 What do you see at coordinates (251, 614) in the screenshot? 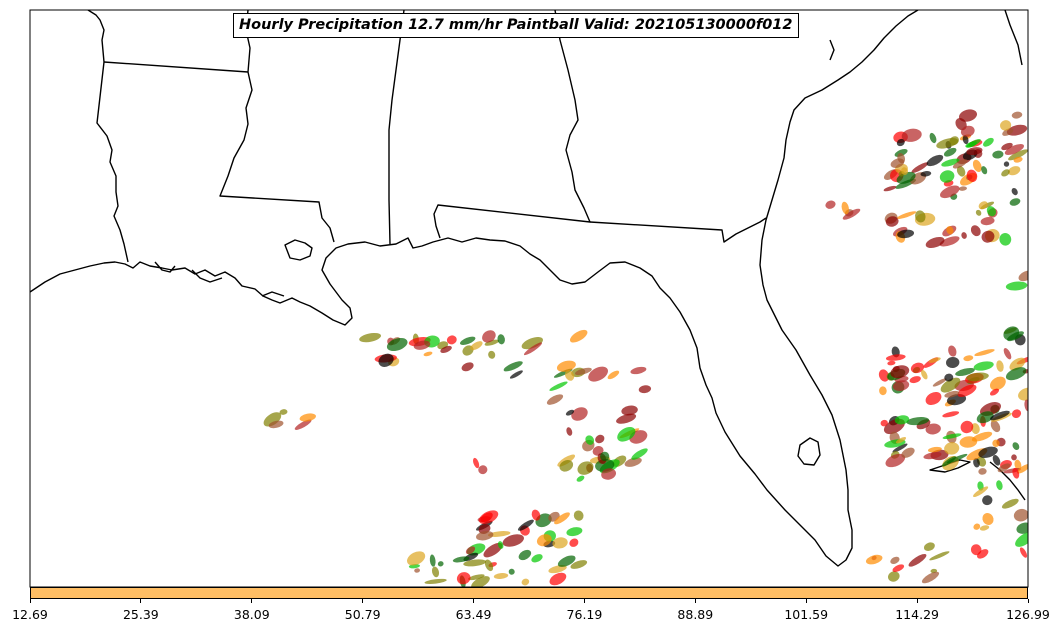
I see `colorbar-tick-label: 38.09` at bounding box center [251, 614].